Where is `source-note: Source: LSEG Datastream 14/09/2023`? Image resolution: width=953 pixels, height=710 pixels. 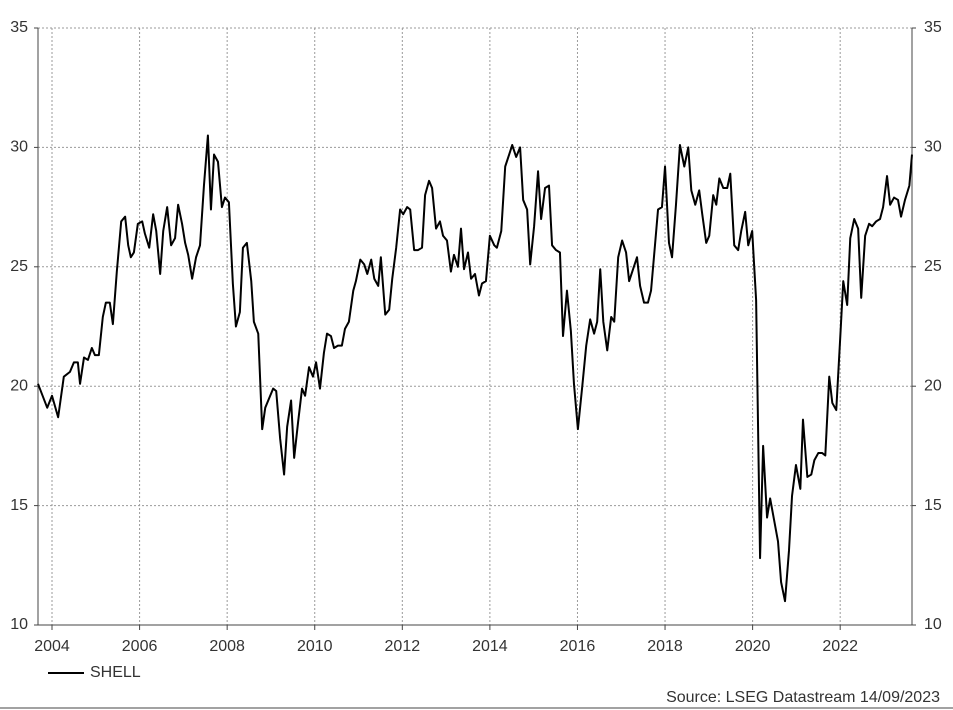
source-note: Source: LSEG Datastream 14/09/2023 is located at coordinates (803, 697).